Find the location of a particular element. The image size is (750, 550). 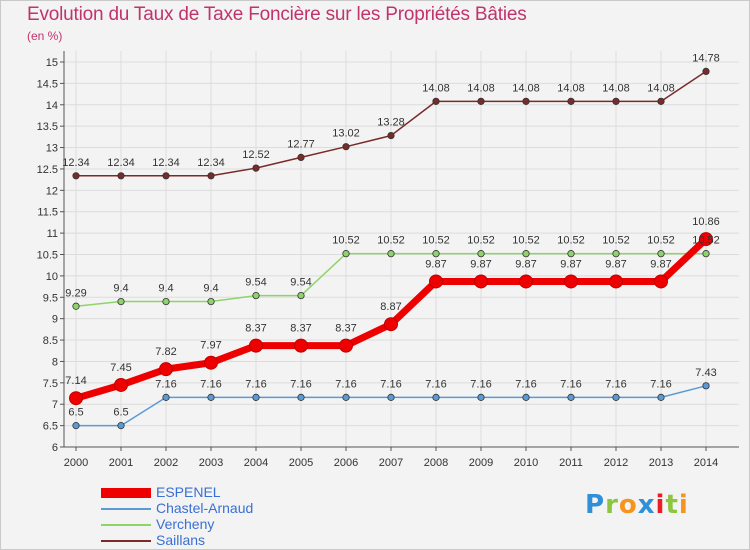

y-tick-label: 6 is located at coordinates (55, 448).